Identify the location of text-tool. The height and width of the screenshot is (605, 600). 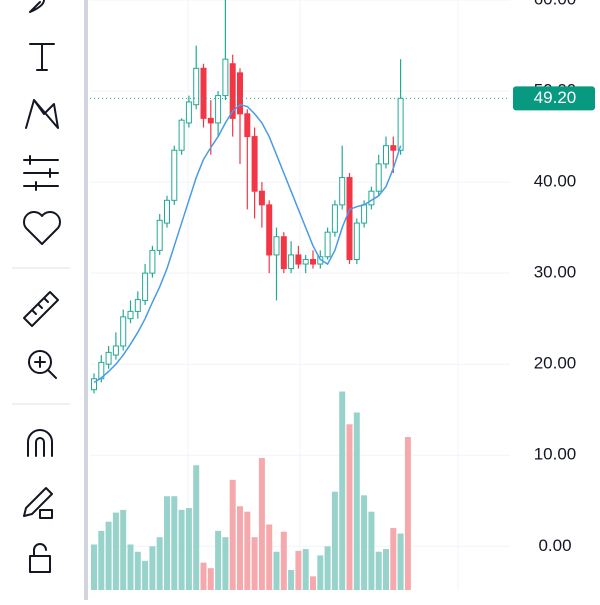
(42, 57).